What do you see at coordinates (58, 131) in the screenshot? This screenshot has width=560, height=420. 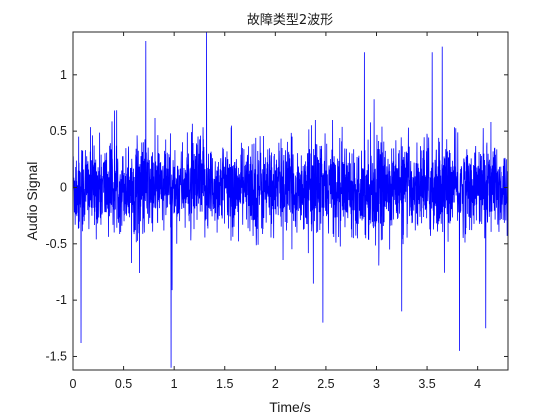 I see `y-tick-label: 0.5` at bounding box center [58, 131].